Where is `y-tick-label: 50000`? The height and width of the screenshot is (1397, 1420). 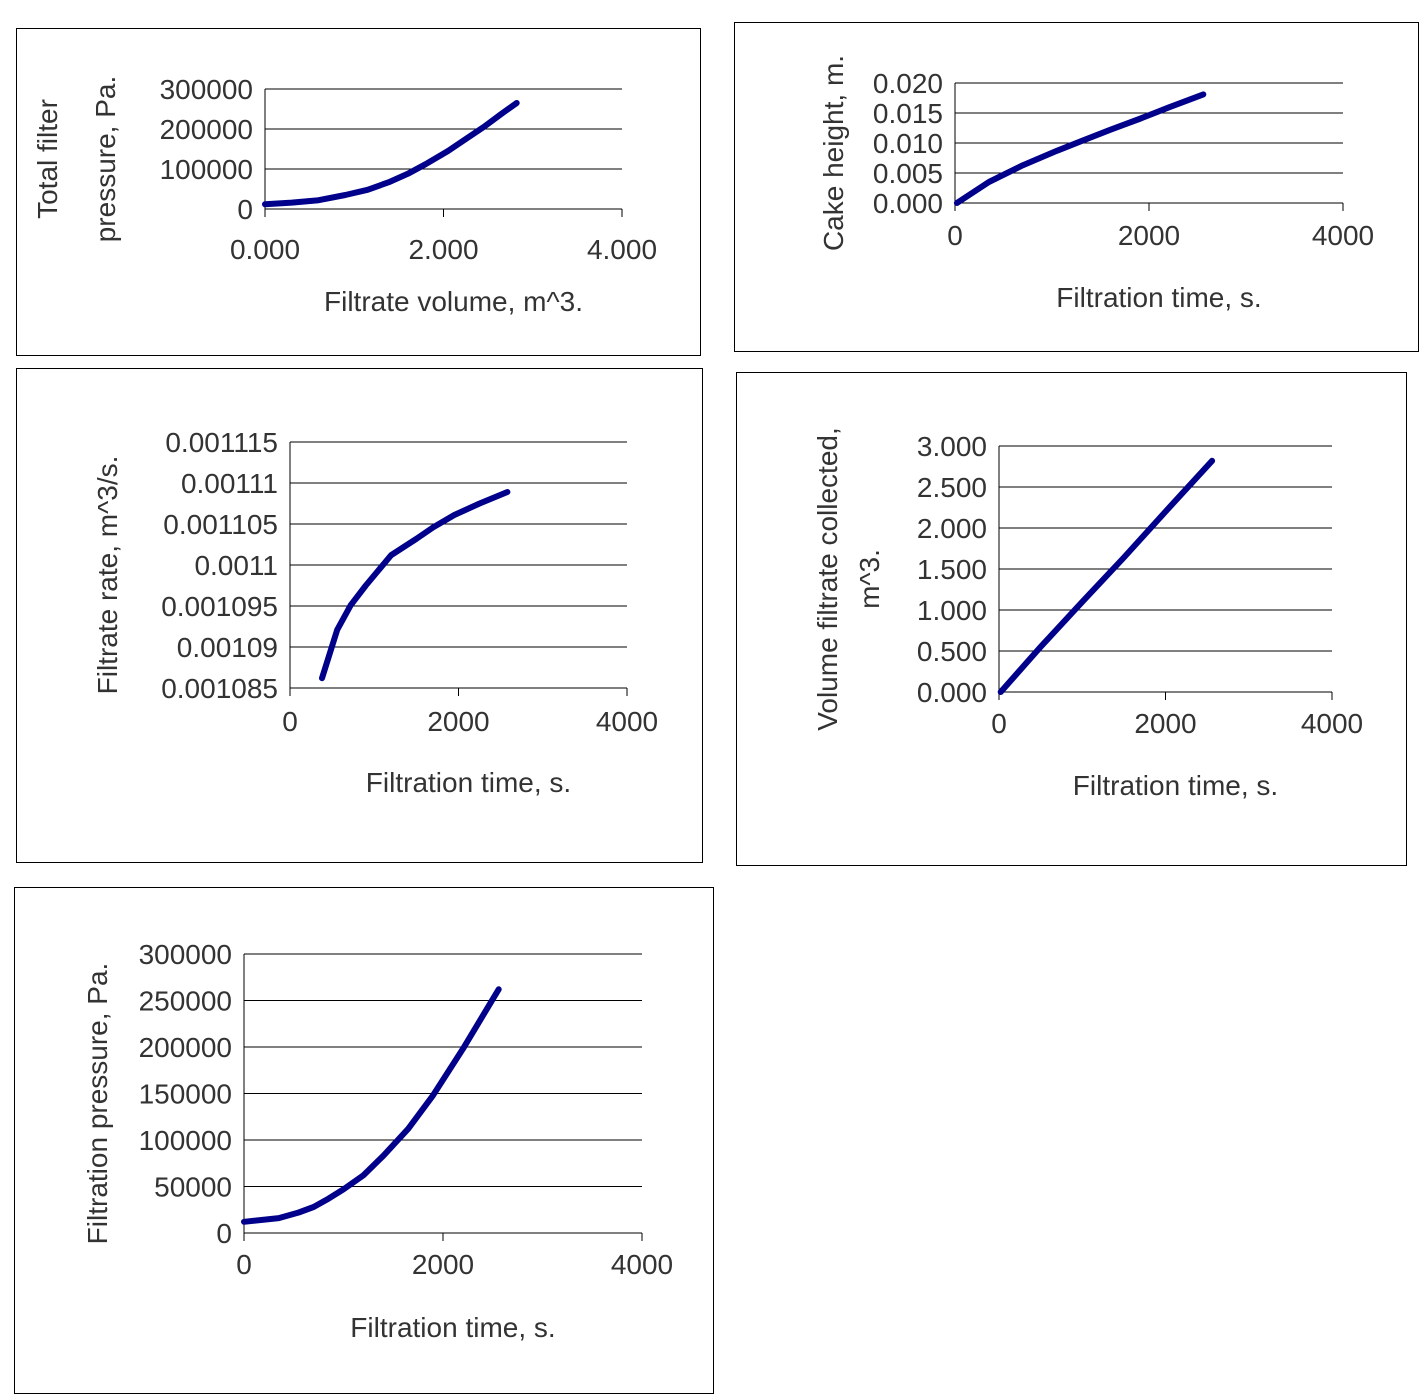
y-tick-label: 50000 is located at coordinates (193, 1187).